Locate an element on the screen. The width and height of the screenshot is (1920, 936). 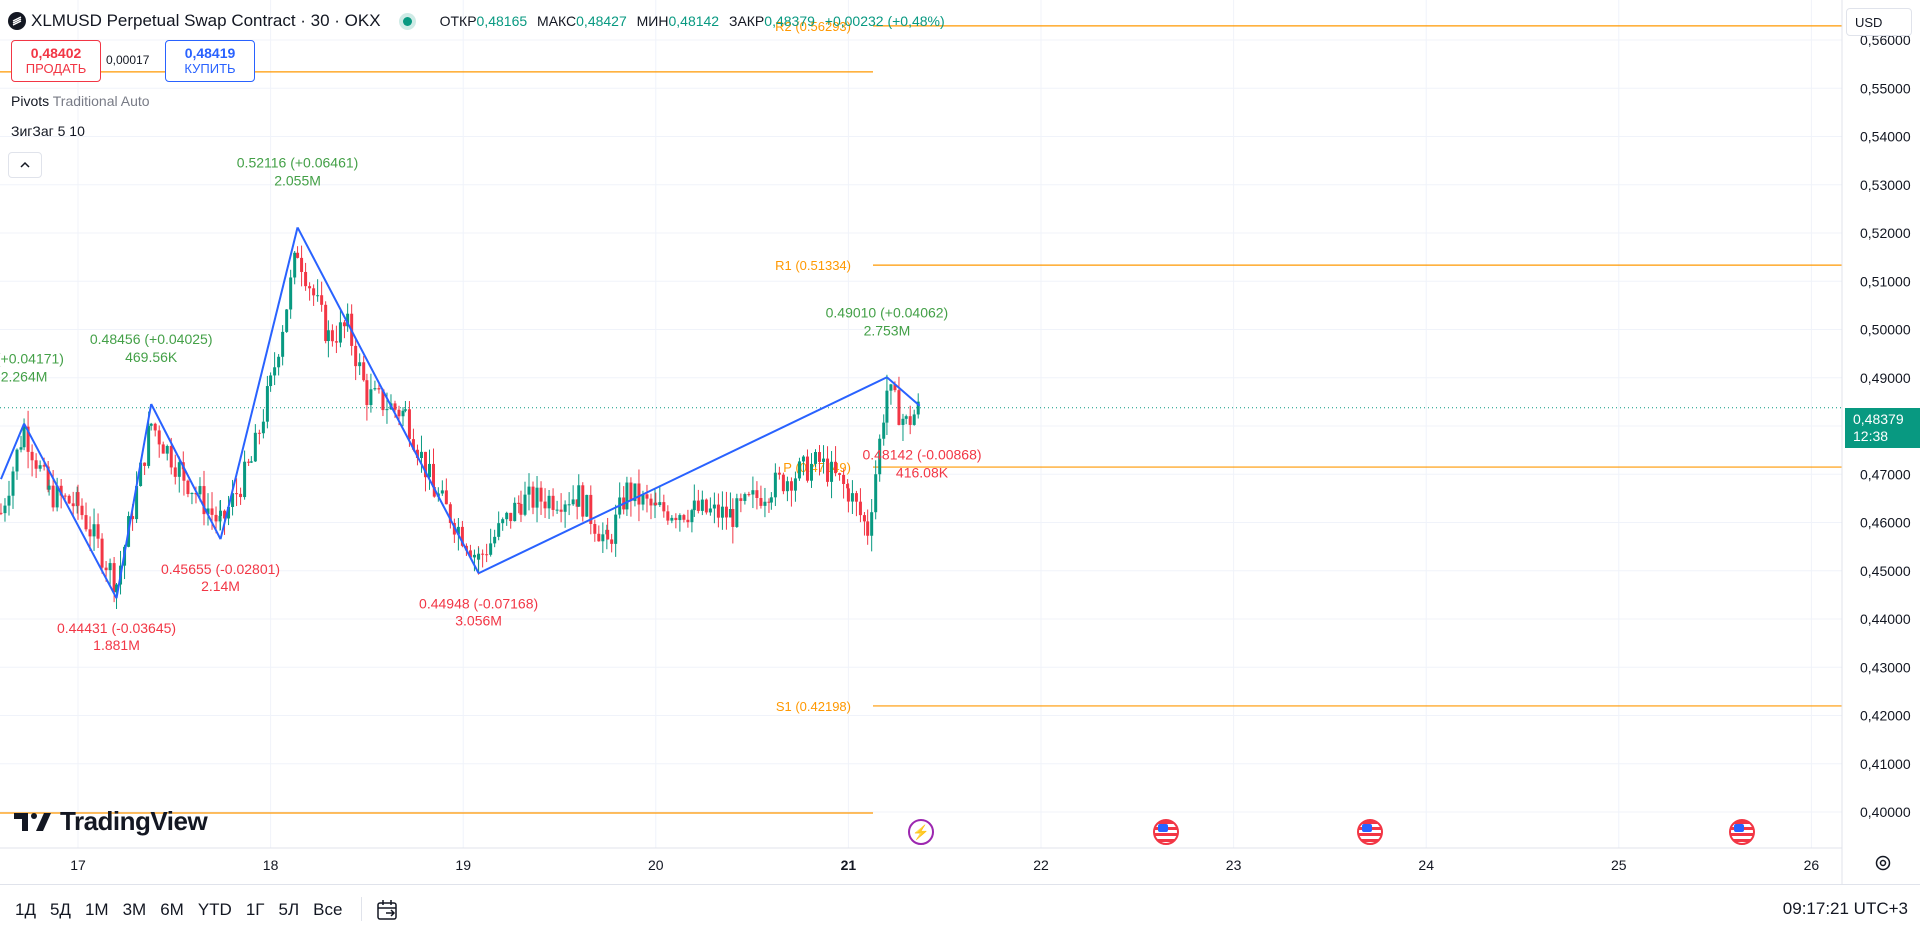
ohlc-high-label: МАКС is located at coordinates (557, 21).